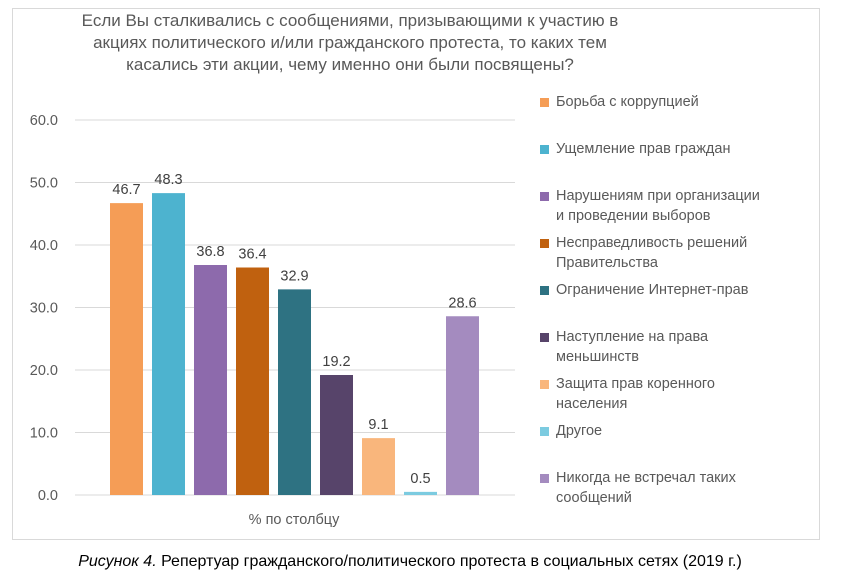  Describe the element at coordinates (48, 496) in the screenshot. I see `y-tick-label: 0.0` at that location.